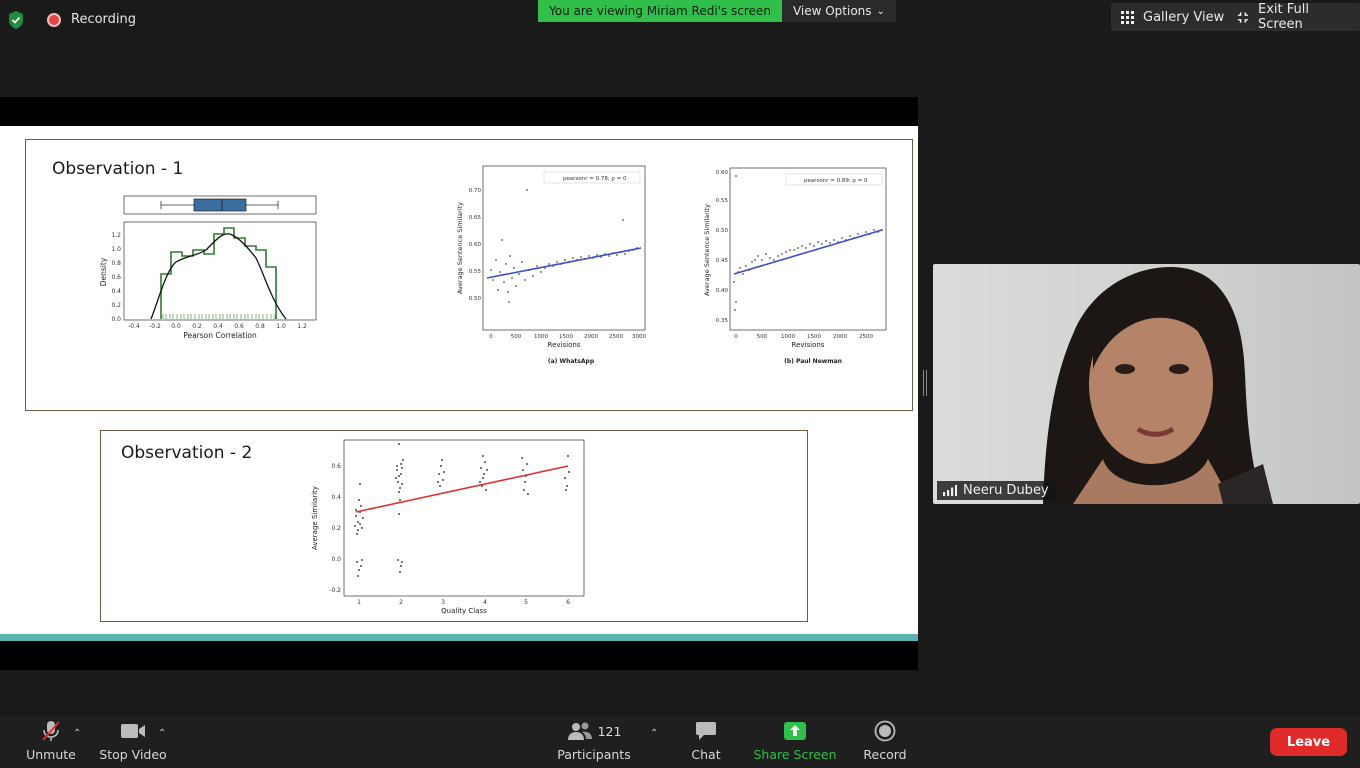 This screenshot has height=768, width=1360. I want to click on quality-xtick: 2, so click(401, 602).